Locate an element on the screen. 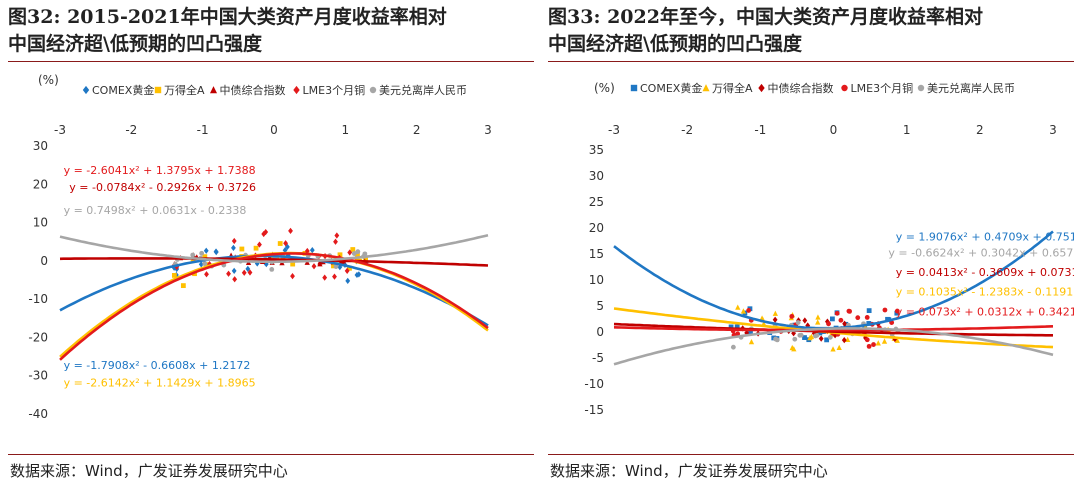 The image size is (1080, 495). trend-equation: y = -0.6624x² + 0.3042x + 0.6572 is located at coordinates (981, 253).